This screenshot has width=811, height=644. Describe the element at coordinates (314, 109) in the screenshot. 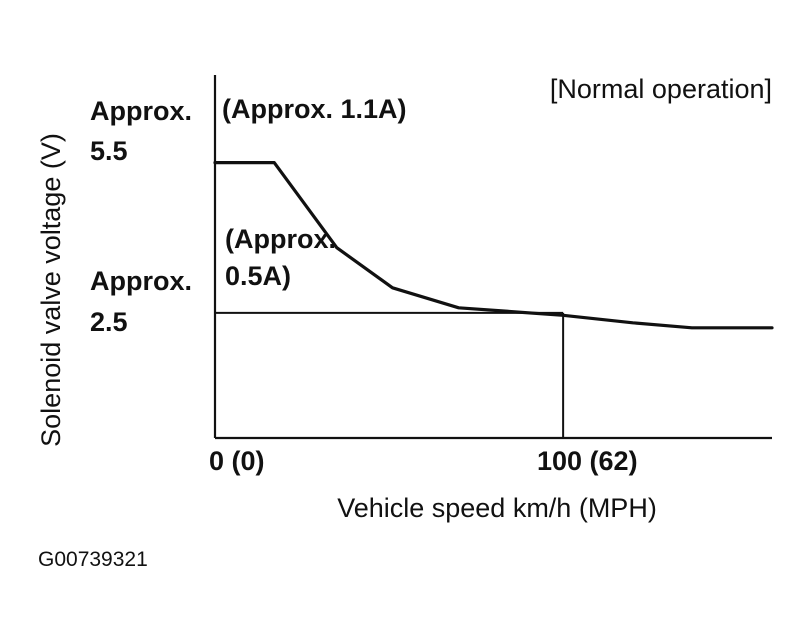

I see `annotation-high-current: (Approx. 1.1A)` at that location.